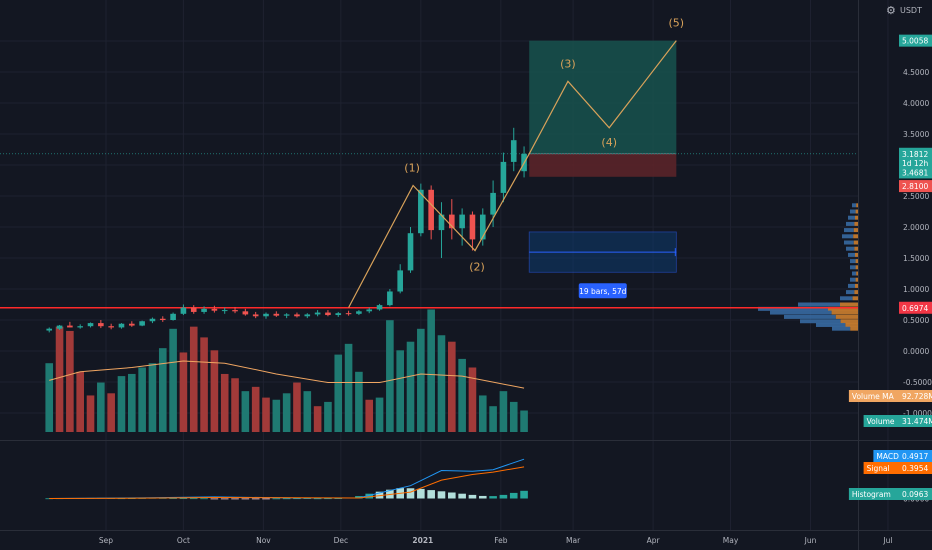  Describe the element at coordinates (887, 456) in the screenshot. I see `legend-name: MACD` at that location.